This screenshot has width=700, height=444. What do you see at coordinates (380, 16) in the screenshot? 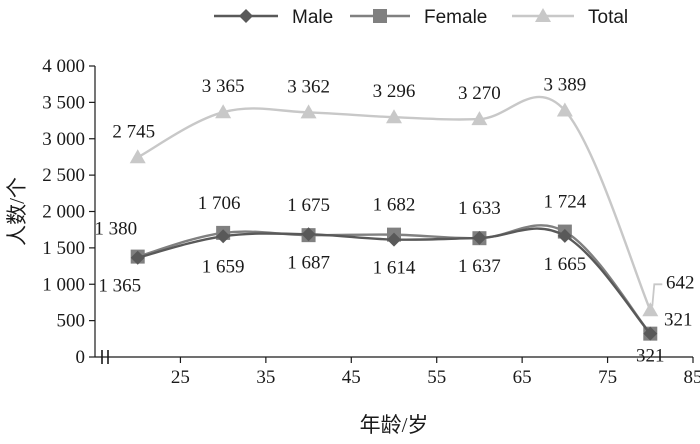
I see `legend-marker-female` at bounding box center [380, 16].